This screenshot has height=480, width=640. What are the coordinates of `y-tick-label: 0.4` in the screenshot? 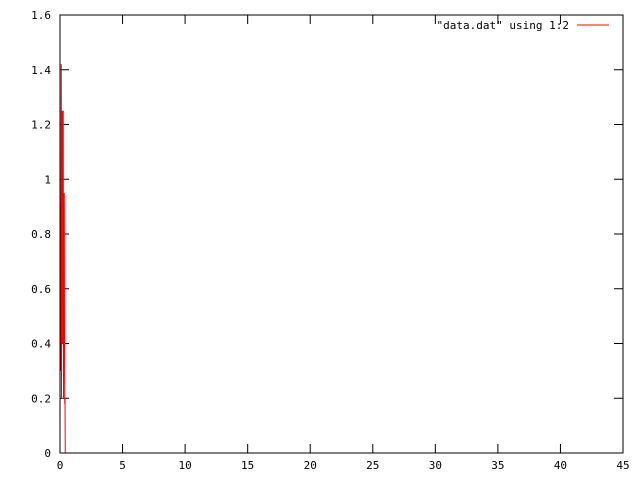 It's located at (41, 344).